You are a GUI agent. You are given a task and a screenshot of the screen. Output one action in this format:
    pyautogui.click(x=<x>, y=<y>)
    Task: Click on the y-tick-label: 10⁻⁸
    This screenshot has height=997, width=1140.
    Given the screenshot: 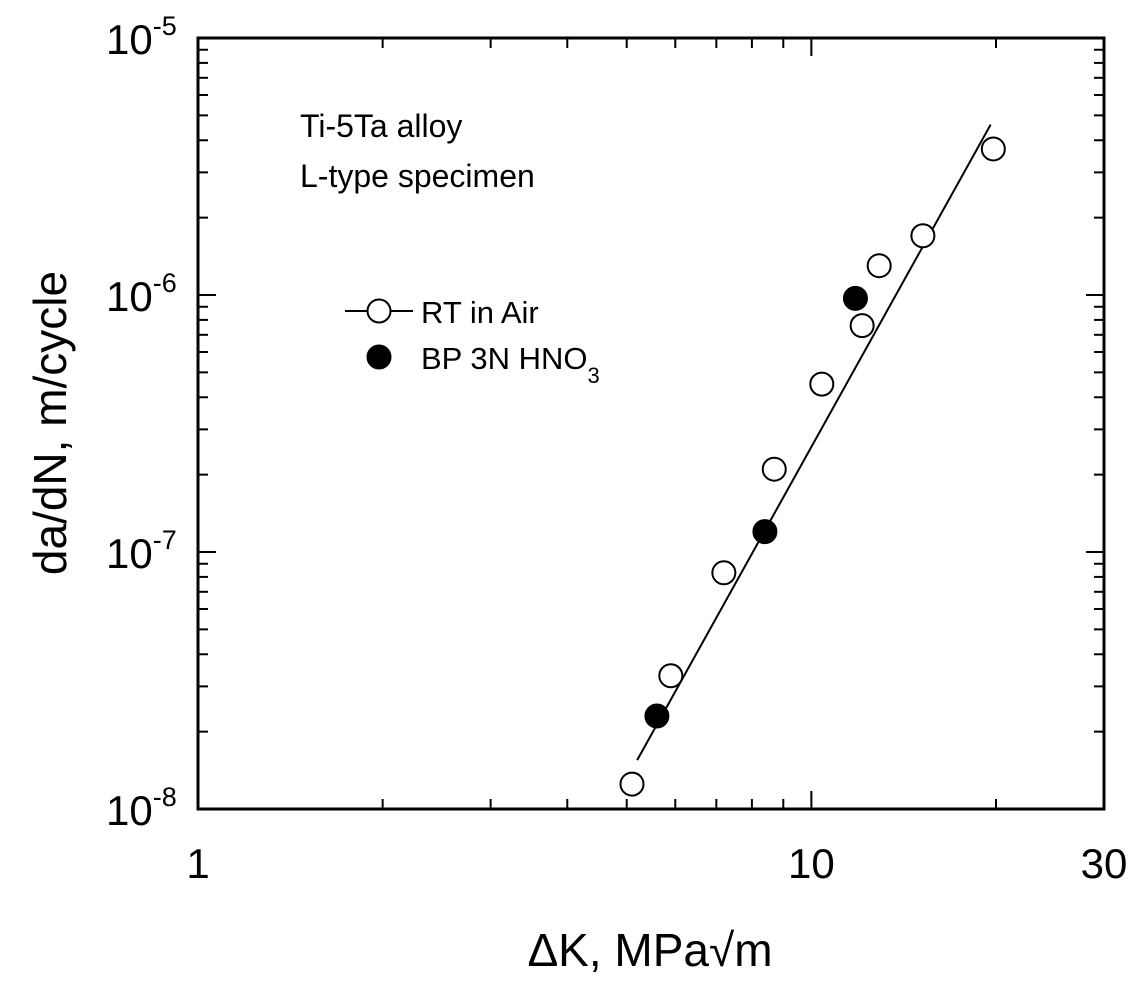 What is the action you would take?
    pyautogui.click(x=141, y=808)
    